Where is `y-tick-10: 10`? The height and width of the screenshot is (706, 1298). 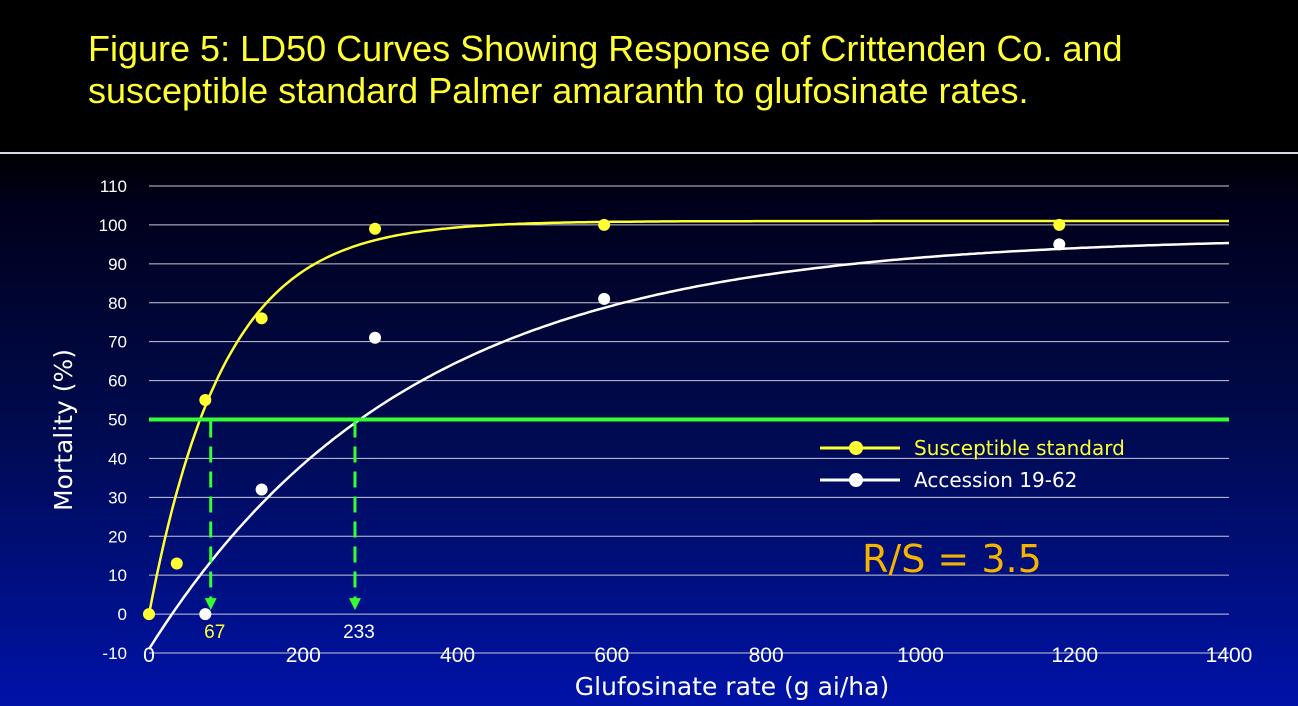 y-tick-10: 10 is located at coordinates (117, 575).